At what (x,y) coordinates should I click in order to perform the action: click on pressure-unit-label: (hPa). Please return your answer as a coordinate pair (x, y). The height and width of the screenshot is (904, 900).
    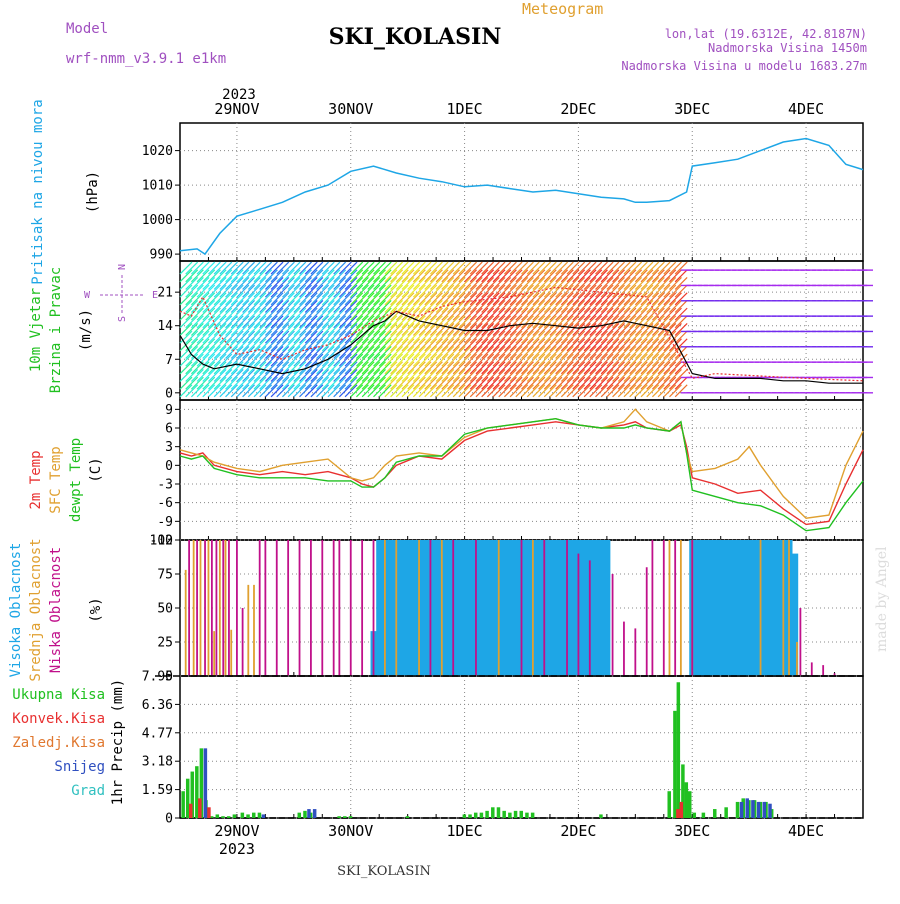
    Looking at the image, I should click on (93, 192).